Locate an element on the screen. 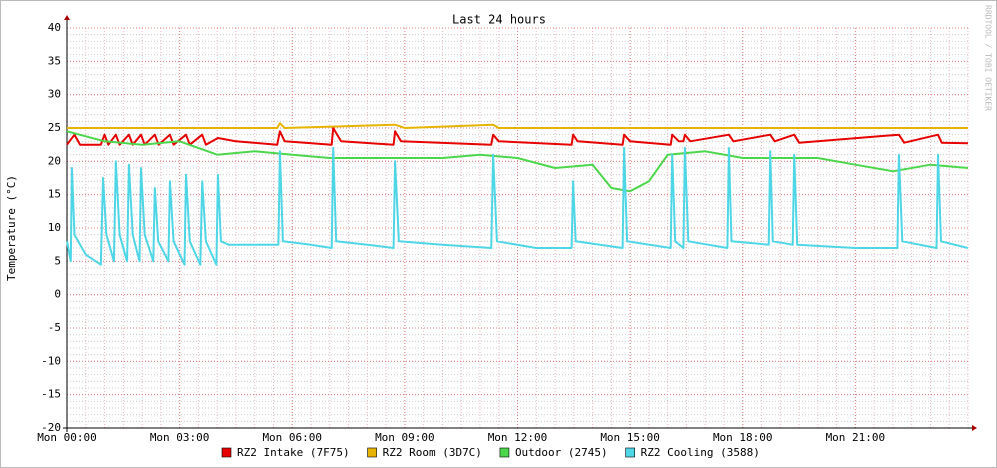 The width and height of the screenshot is (997, 468). watermark: RRDTOOL / TOBI OETIKER is located at coordinates (988, 58).